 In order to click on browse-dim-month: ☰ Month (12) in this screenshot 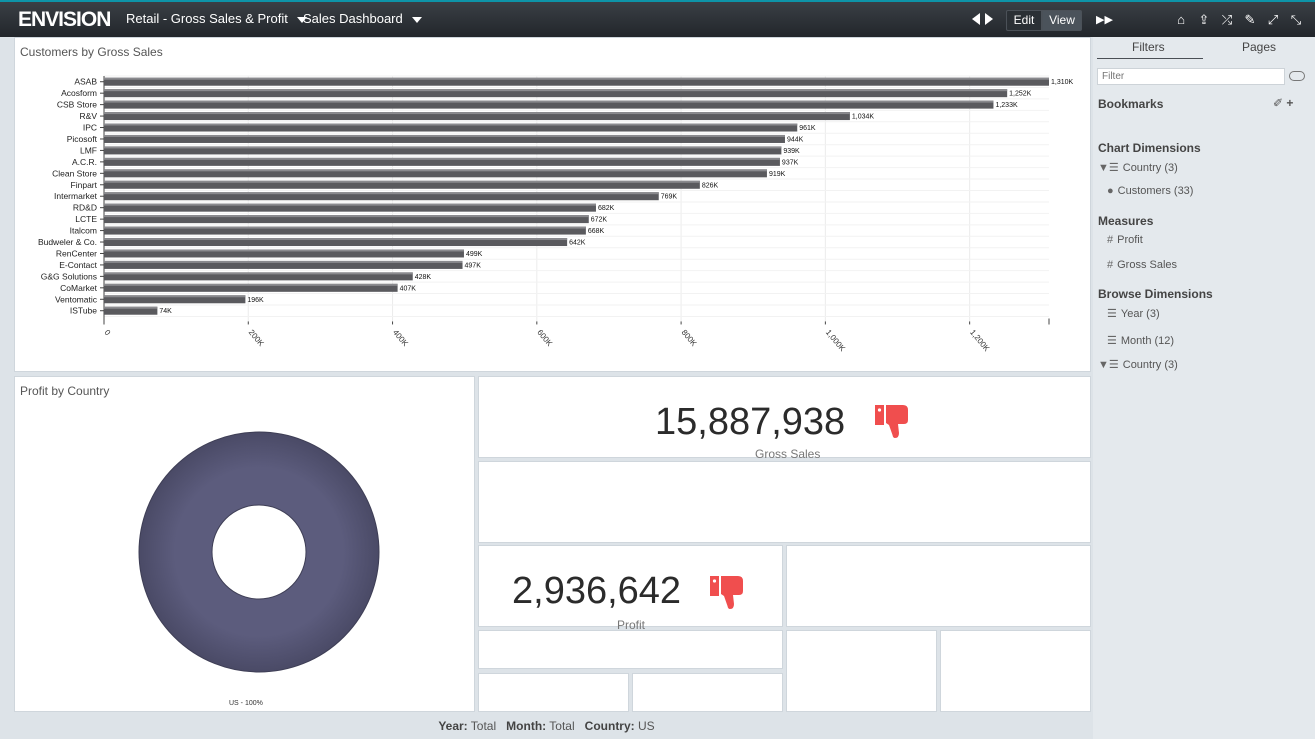, I will do `click(1141, 341)`.